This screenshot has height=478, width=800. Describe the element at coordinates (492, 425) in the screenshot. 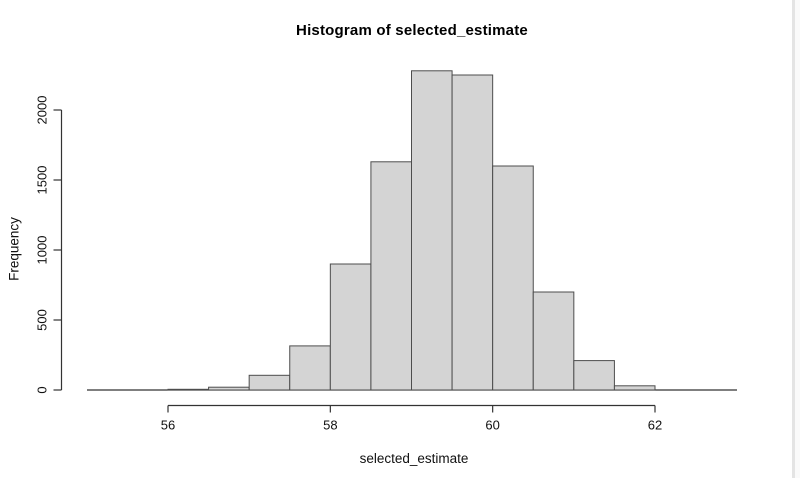

I see `x-tick-label: 60` at that location.